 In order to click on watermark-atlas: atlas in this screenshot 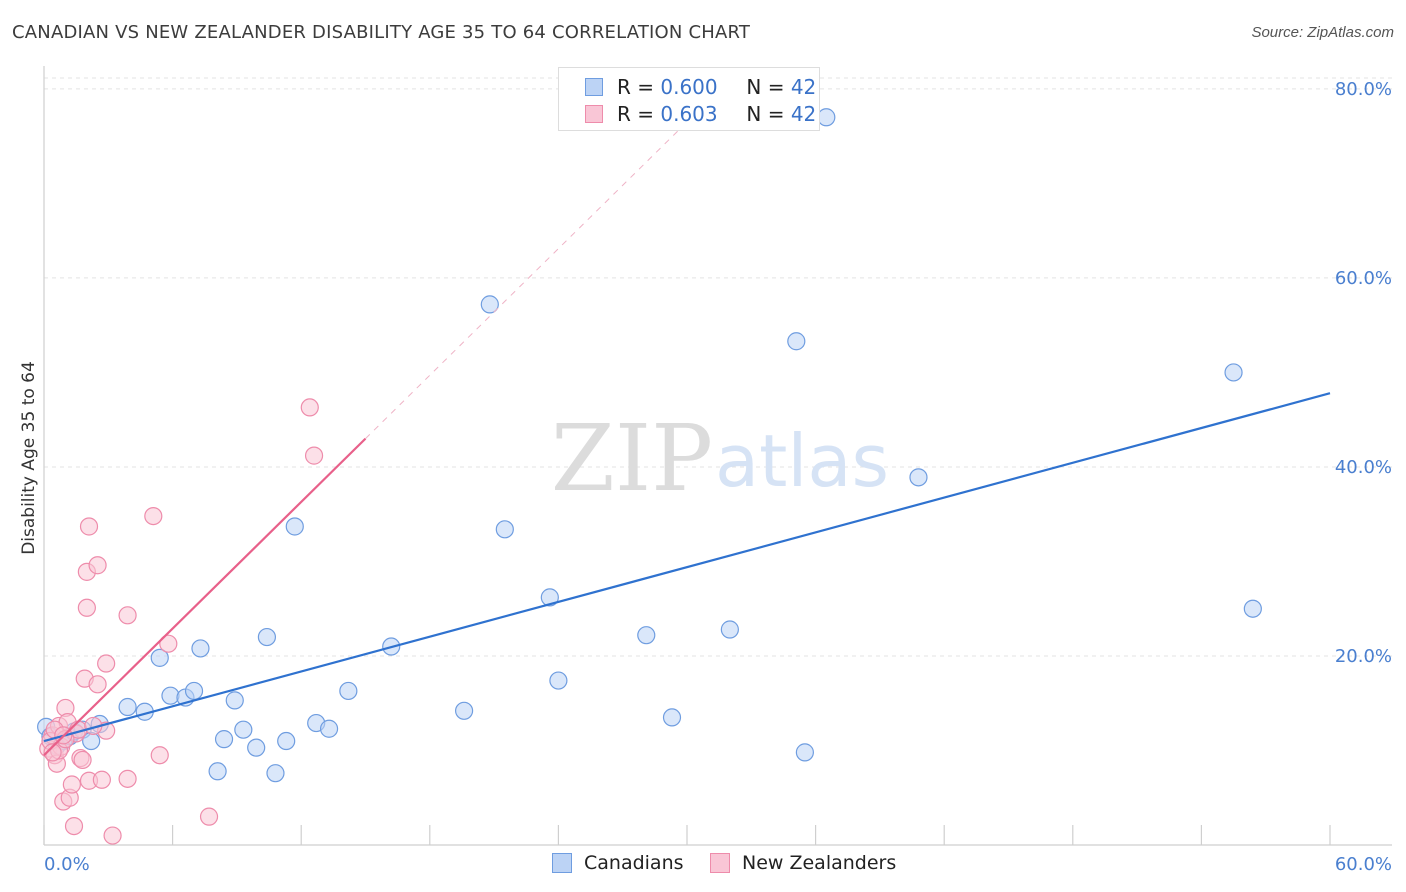, I will do `click(802, 461)`.